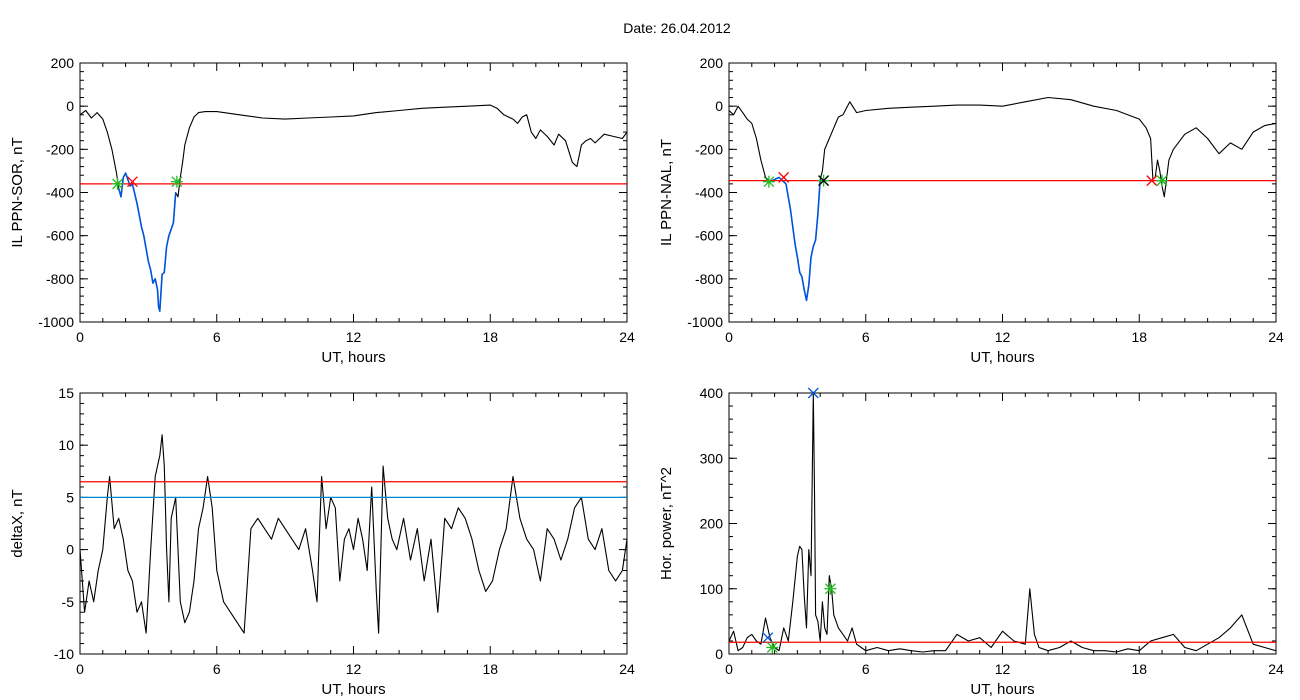  Describe the element at coordinates (666, 523) in the screenshot. I see `chart-power-ylabel: Hor. power, nT^2` at that location.